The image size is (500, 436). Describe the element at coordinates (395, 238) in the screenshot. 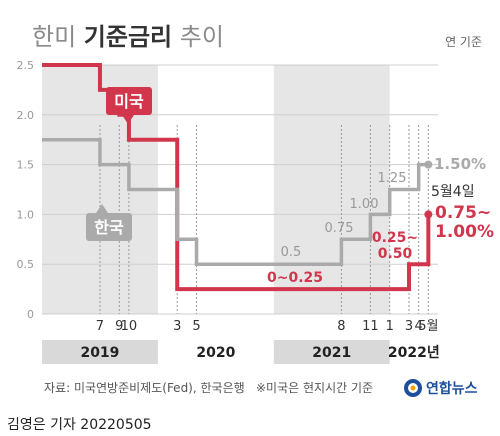

I see `us-label-0.25-line1: 0.25~` at that location.